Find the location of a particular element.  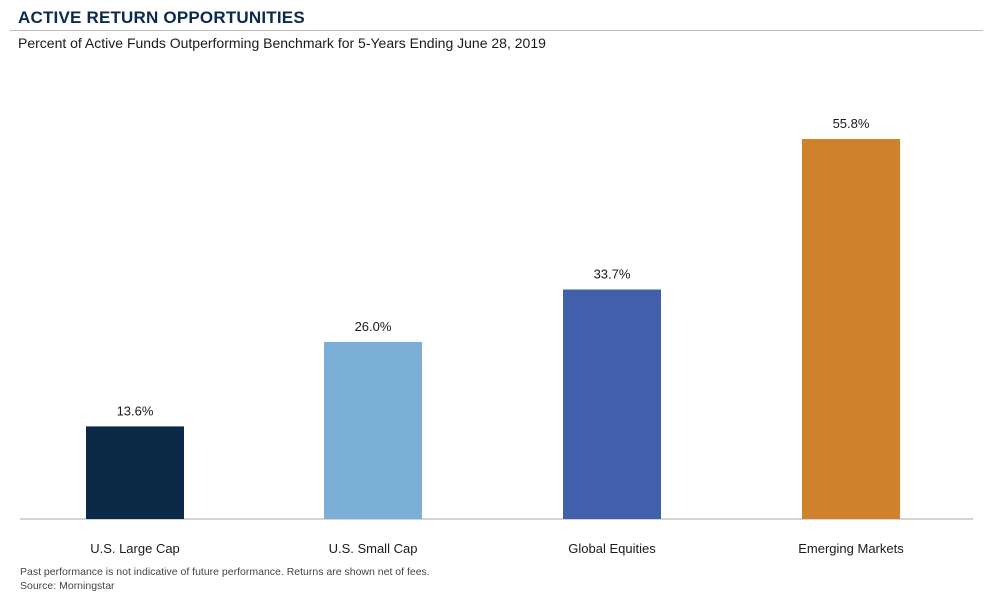

chart-title: ACTIVE RETURN OPPORTUNITIES is located at coordinates (161, 17).